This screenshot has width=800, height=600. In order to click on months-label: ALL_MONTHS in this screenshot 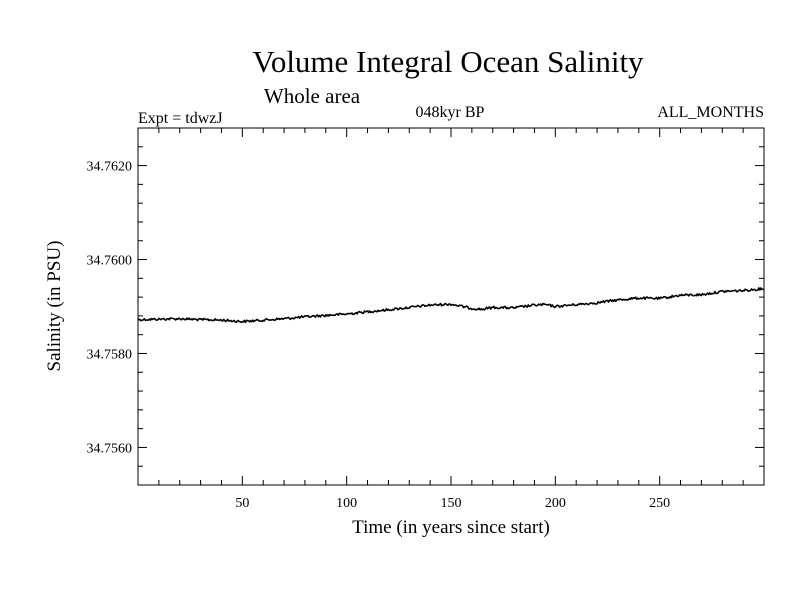, I will do `click(710, 112)`.